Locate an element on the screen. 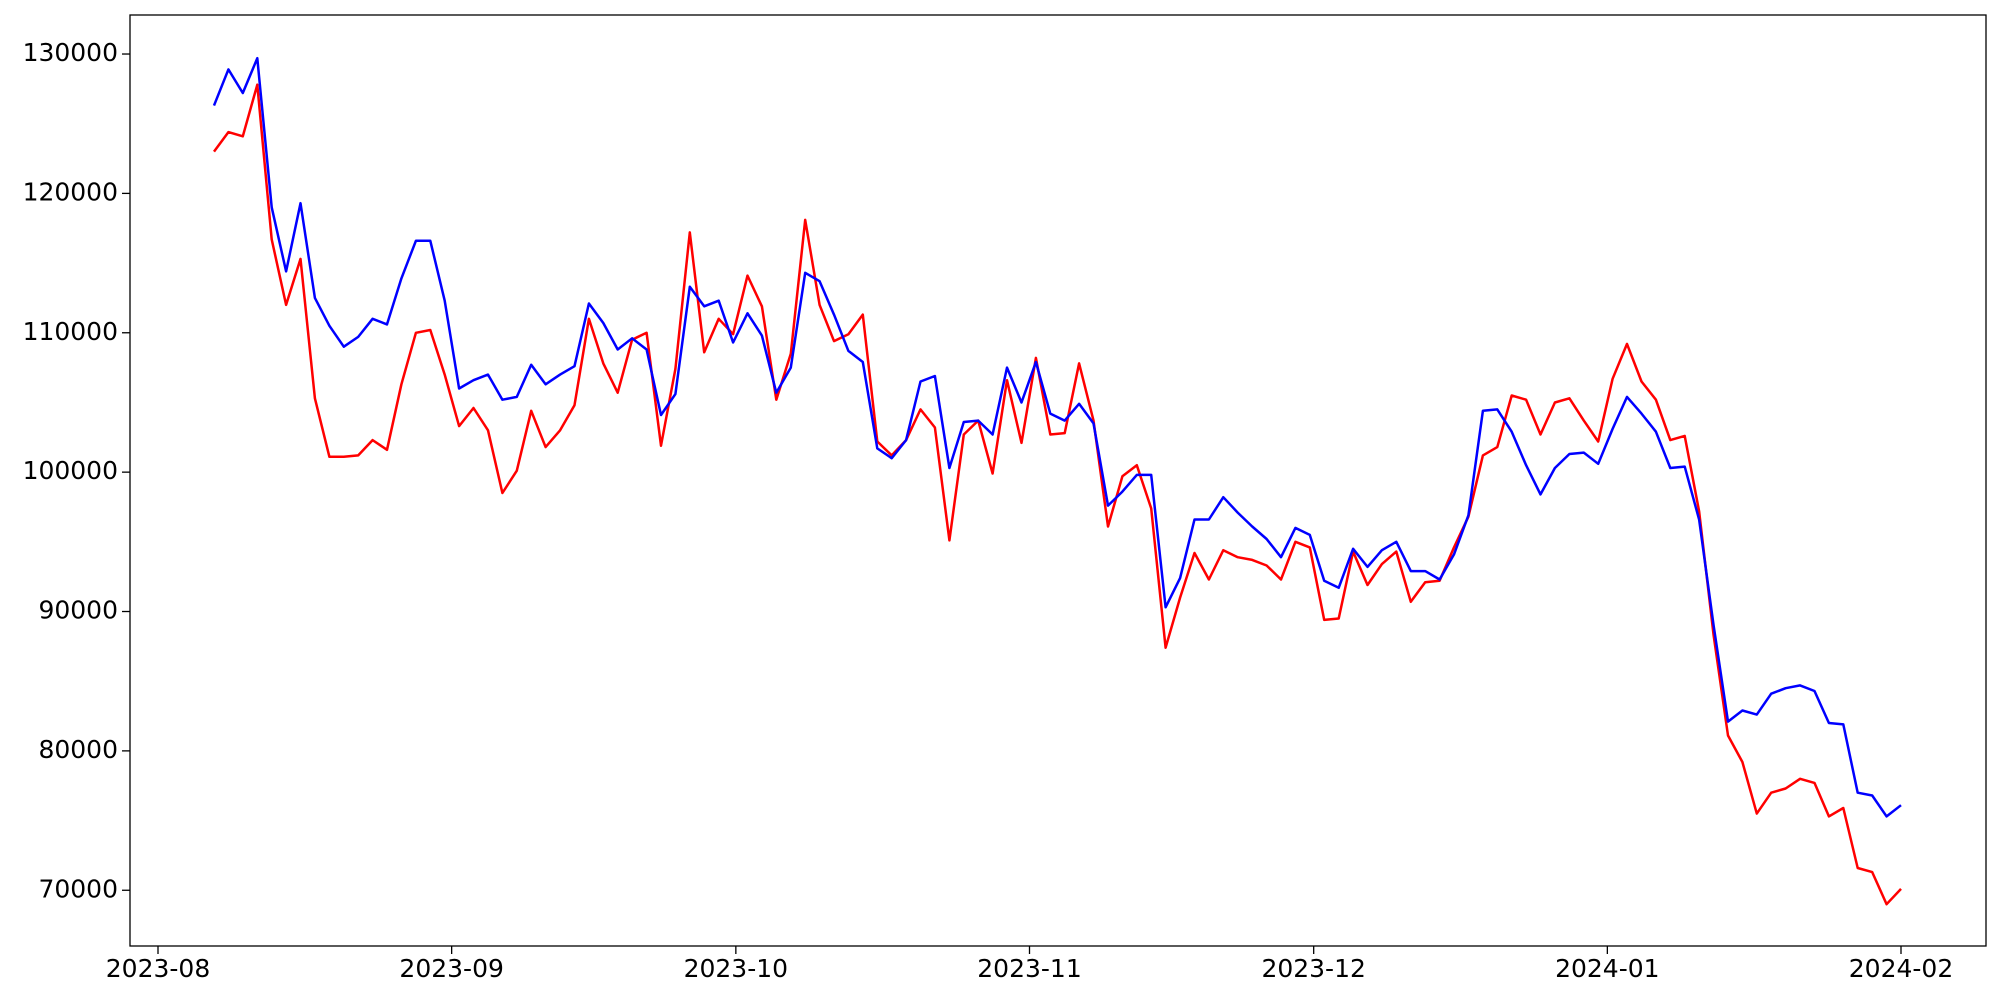  y-tick-label: 70000 is located at coordinates (78, 888).